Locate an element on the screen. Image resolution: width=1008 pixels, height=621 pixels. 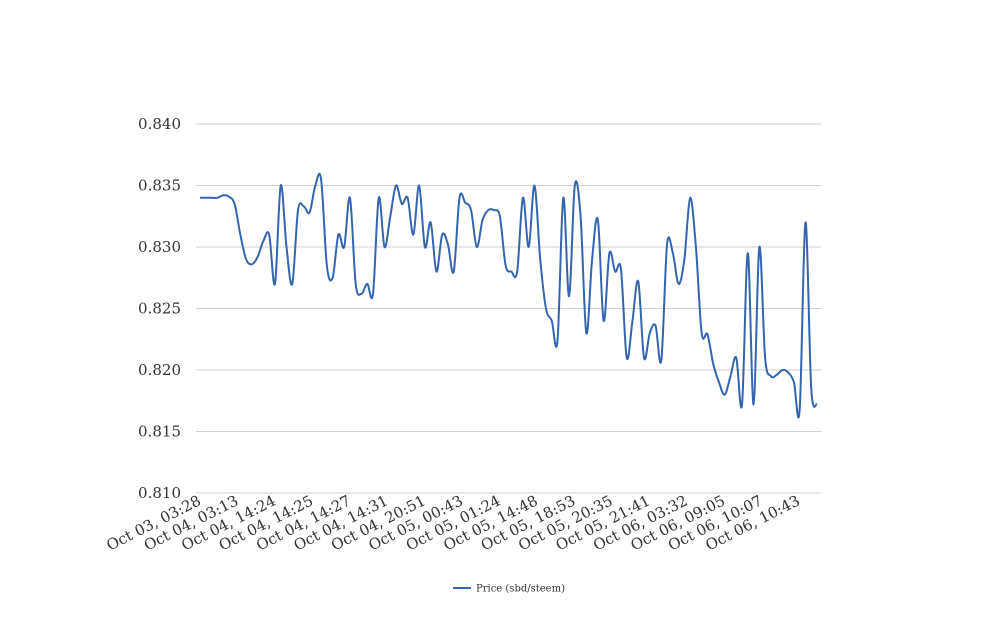
y-axis-ticks: 0.810 0.815 0.820 0.825 0.830 0.835 0.840 is located at coordinates (159, 308).